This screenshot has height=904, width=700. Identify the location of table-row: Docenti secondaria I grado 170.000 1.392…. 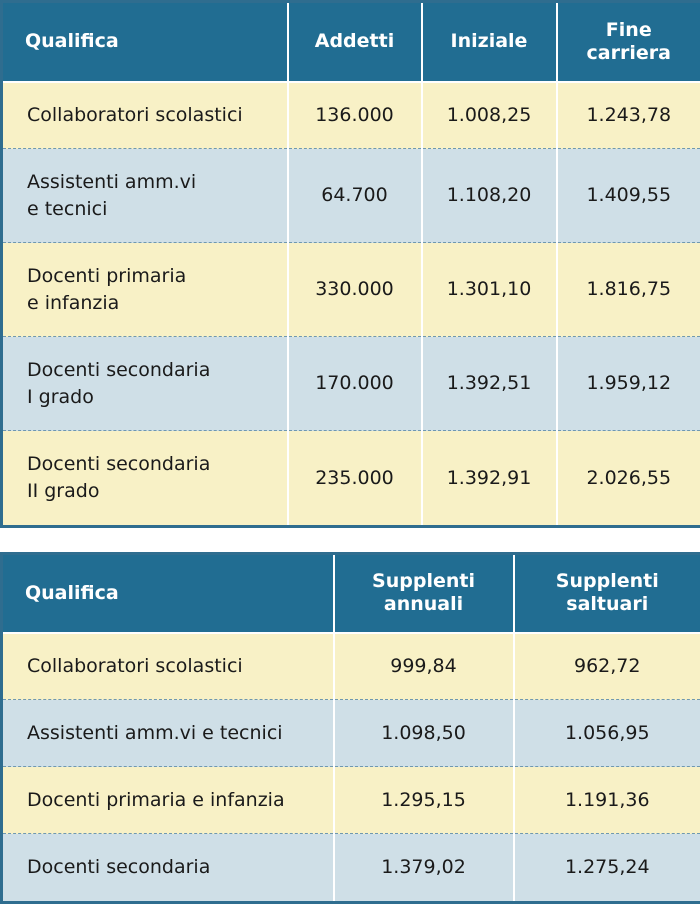
(351, 384).